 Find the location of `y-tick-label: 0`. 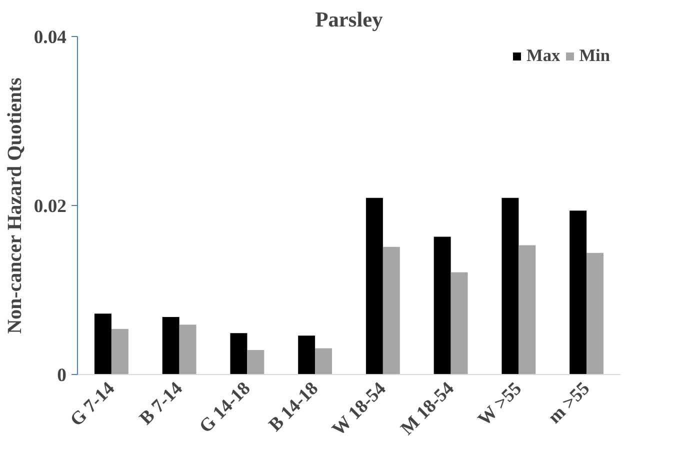

y-tick-label: 0 is located at coordinates (61, 375).